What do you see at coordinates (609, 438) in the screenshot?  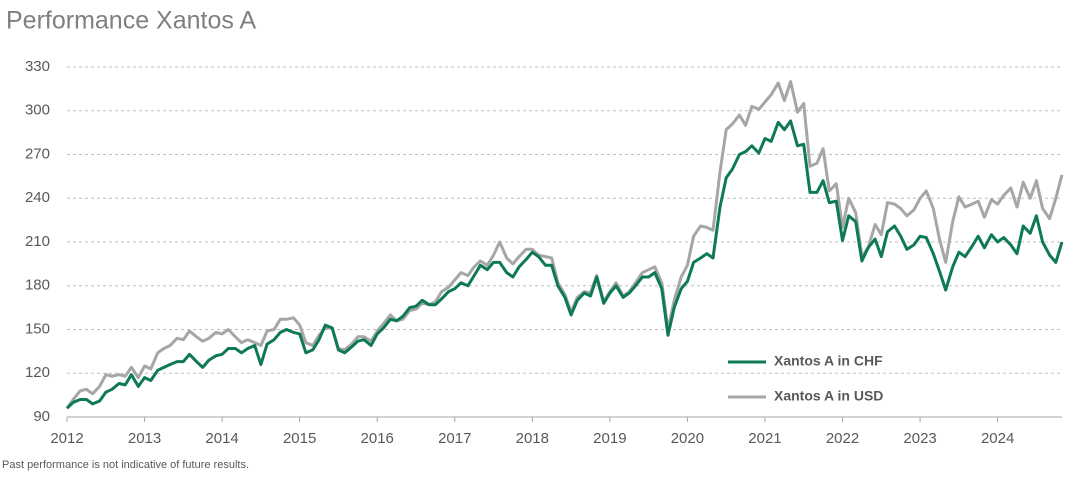 I see `x-tick-label: 2019` at bounding box center [609, 438].